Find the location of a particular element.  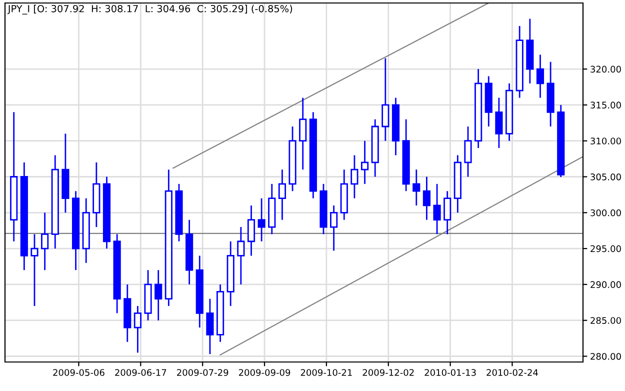

y-tick-label: 290.00 is located at coordinates (605, 284).